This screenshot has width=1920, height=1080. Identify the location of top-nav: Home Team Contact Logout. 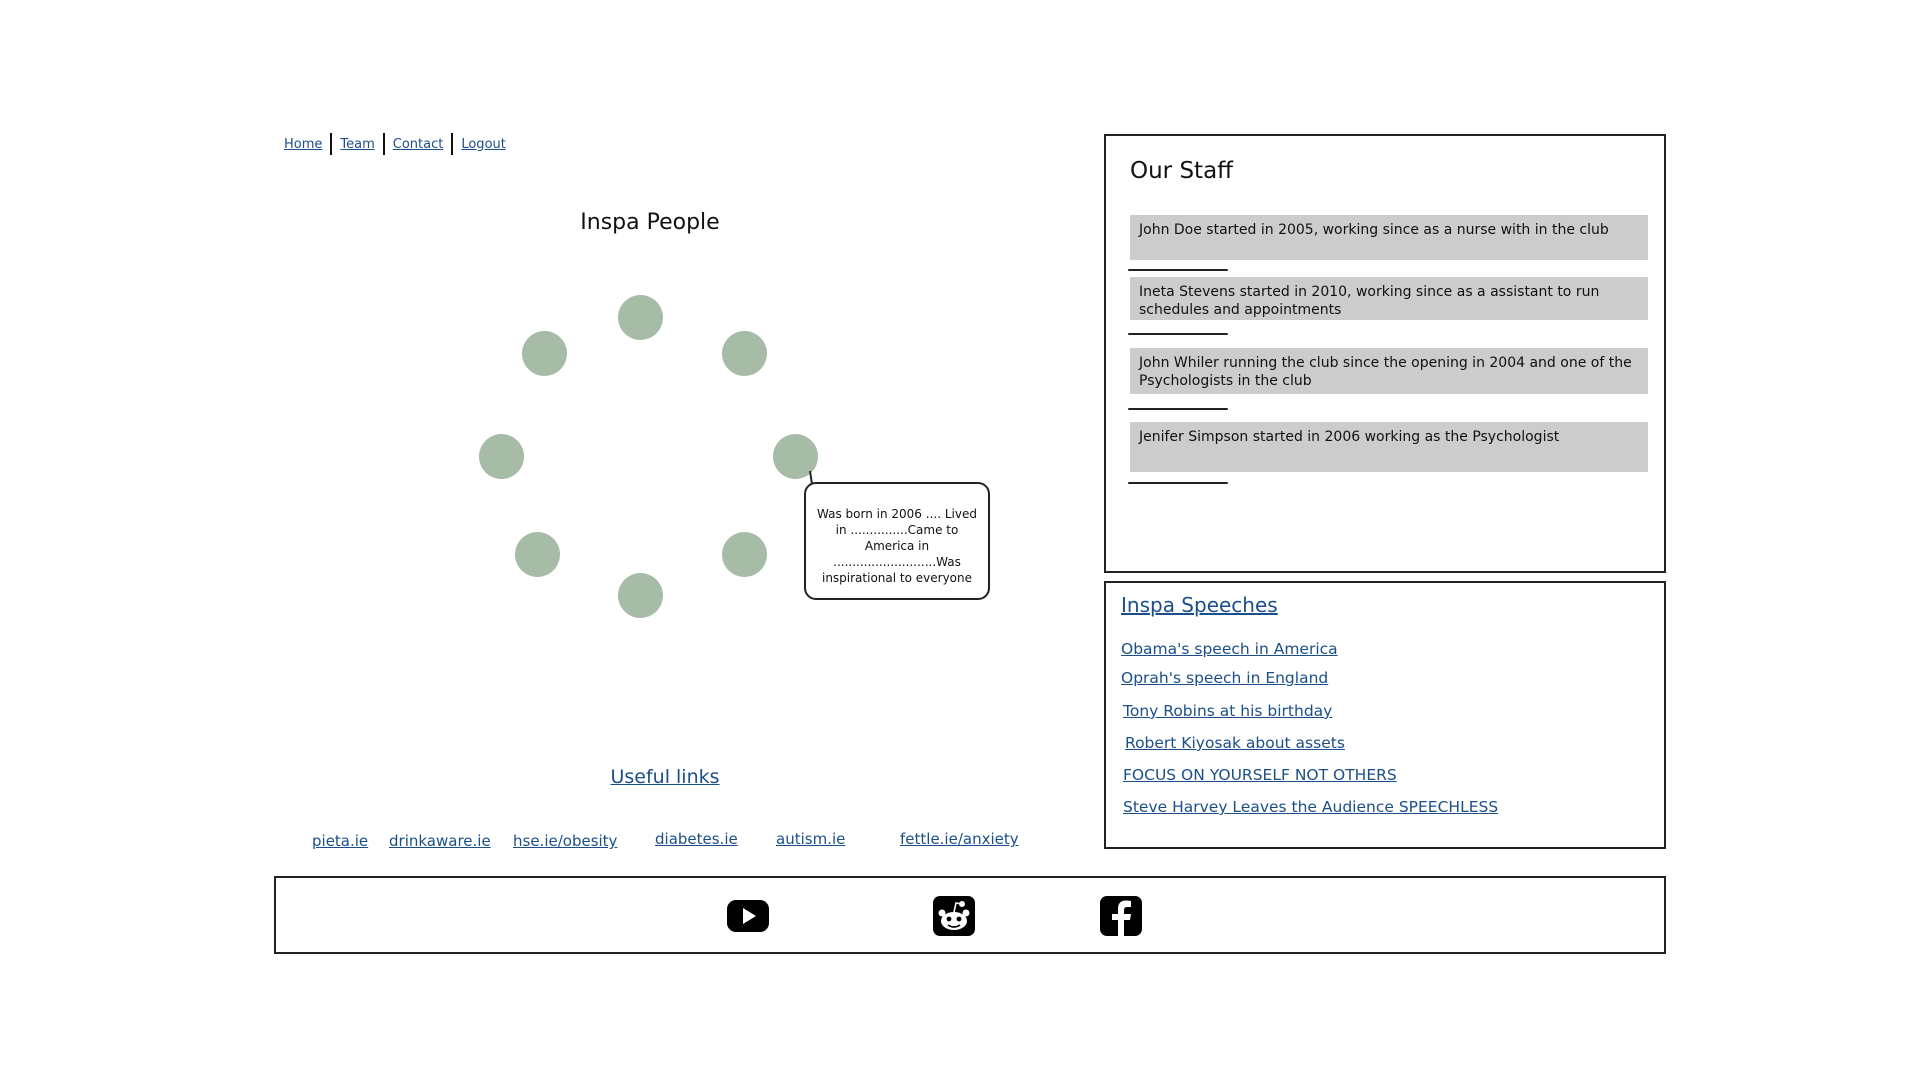
(395, 144).